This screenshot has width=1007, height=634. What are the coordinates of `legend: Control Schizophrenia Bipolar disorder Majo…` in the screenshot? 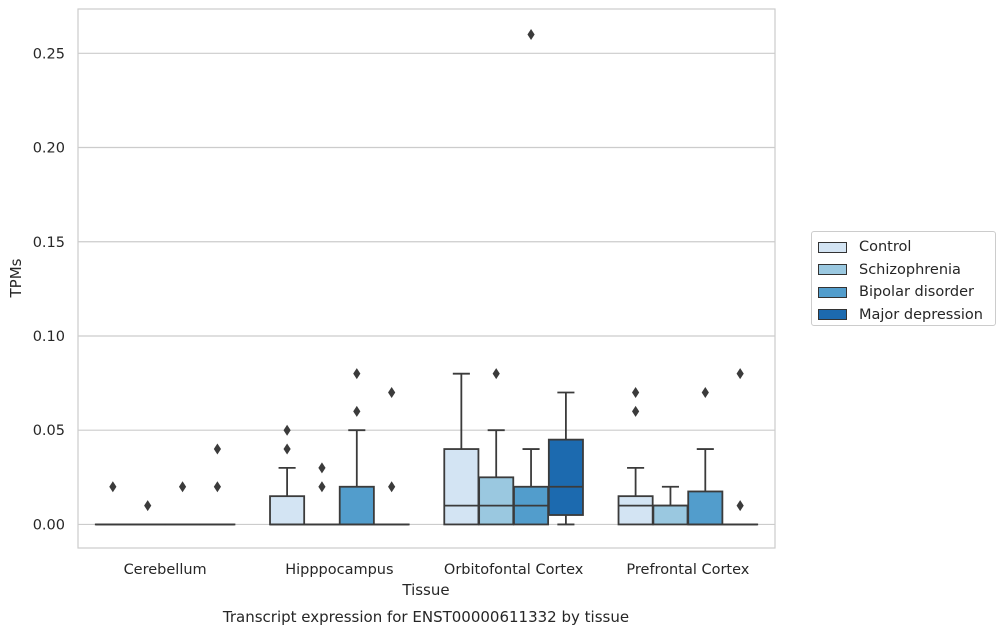 It's located at (903, 278).